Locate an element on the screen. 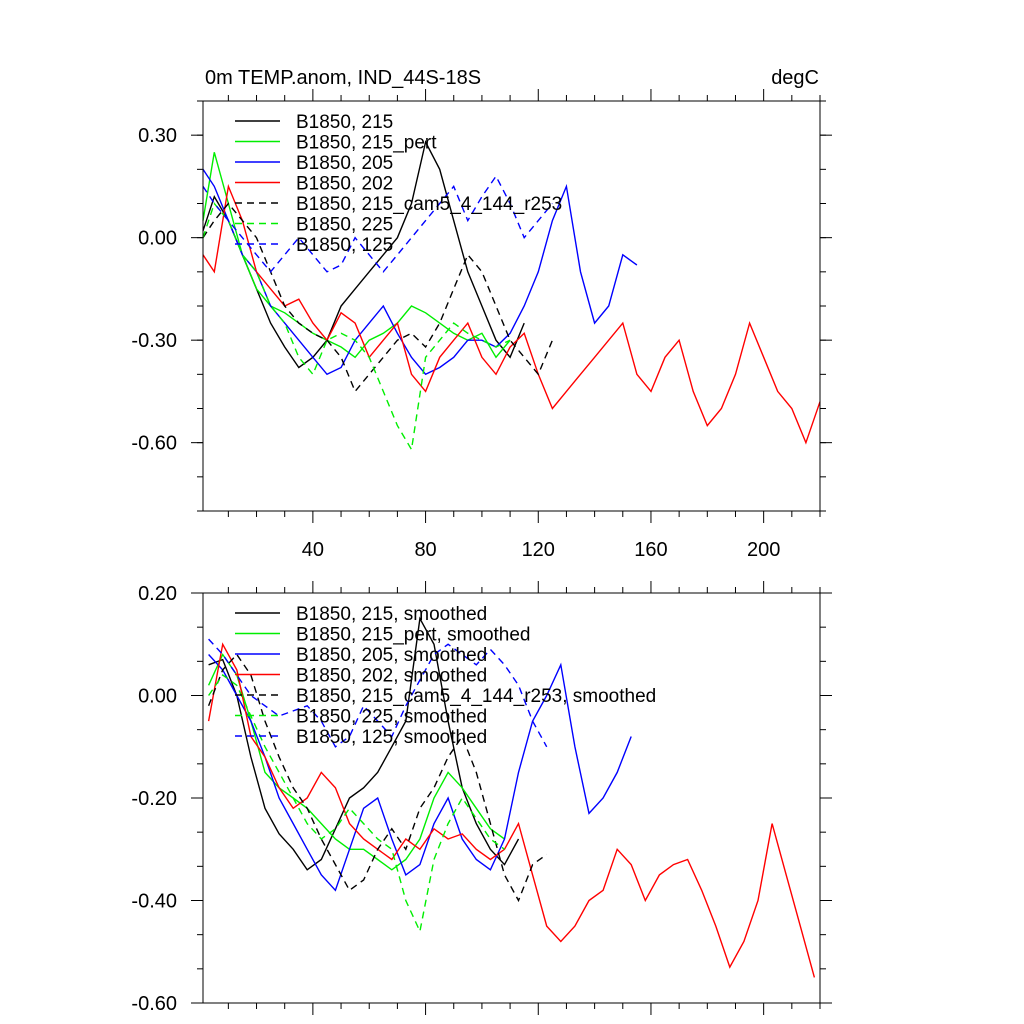  x-tick-label: 120 is located at coordinates (538, 550).